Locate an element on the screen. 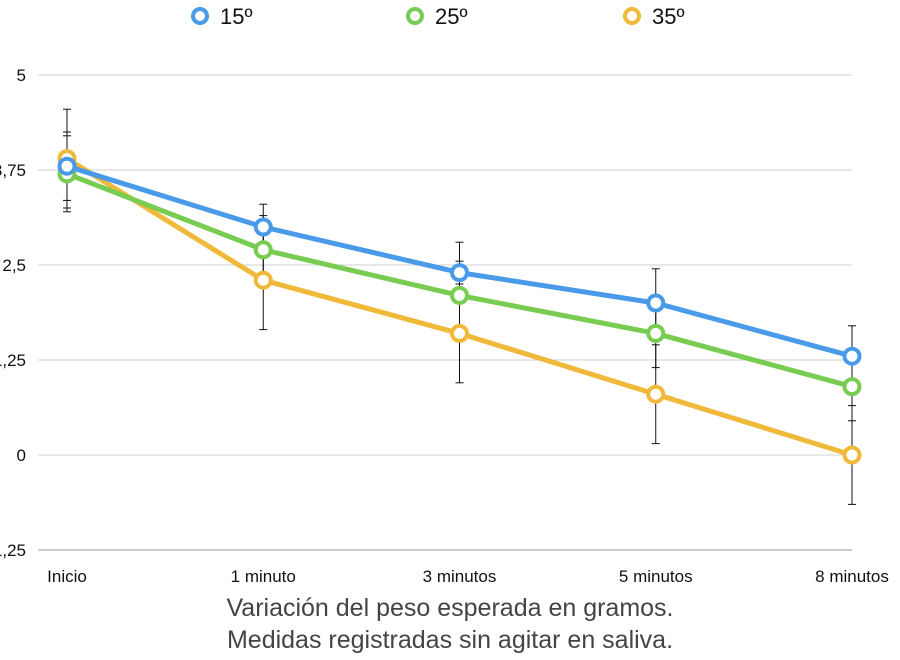 Image resolution: width=900 pixels, height=660 pixels. legend-item-1: 15º is located at coordinates (222, 16).